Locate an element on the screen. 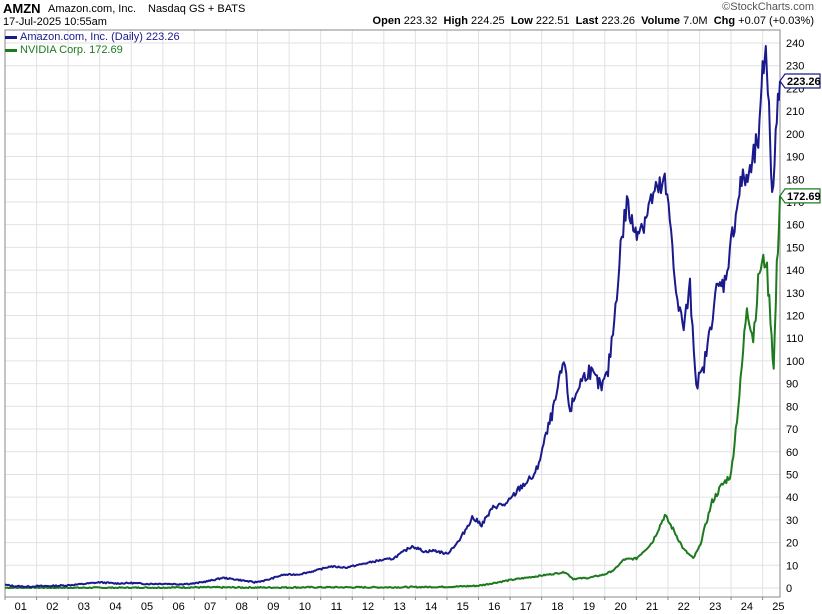  y-tick-label: 210 is located at coordinates (795, 112).